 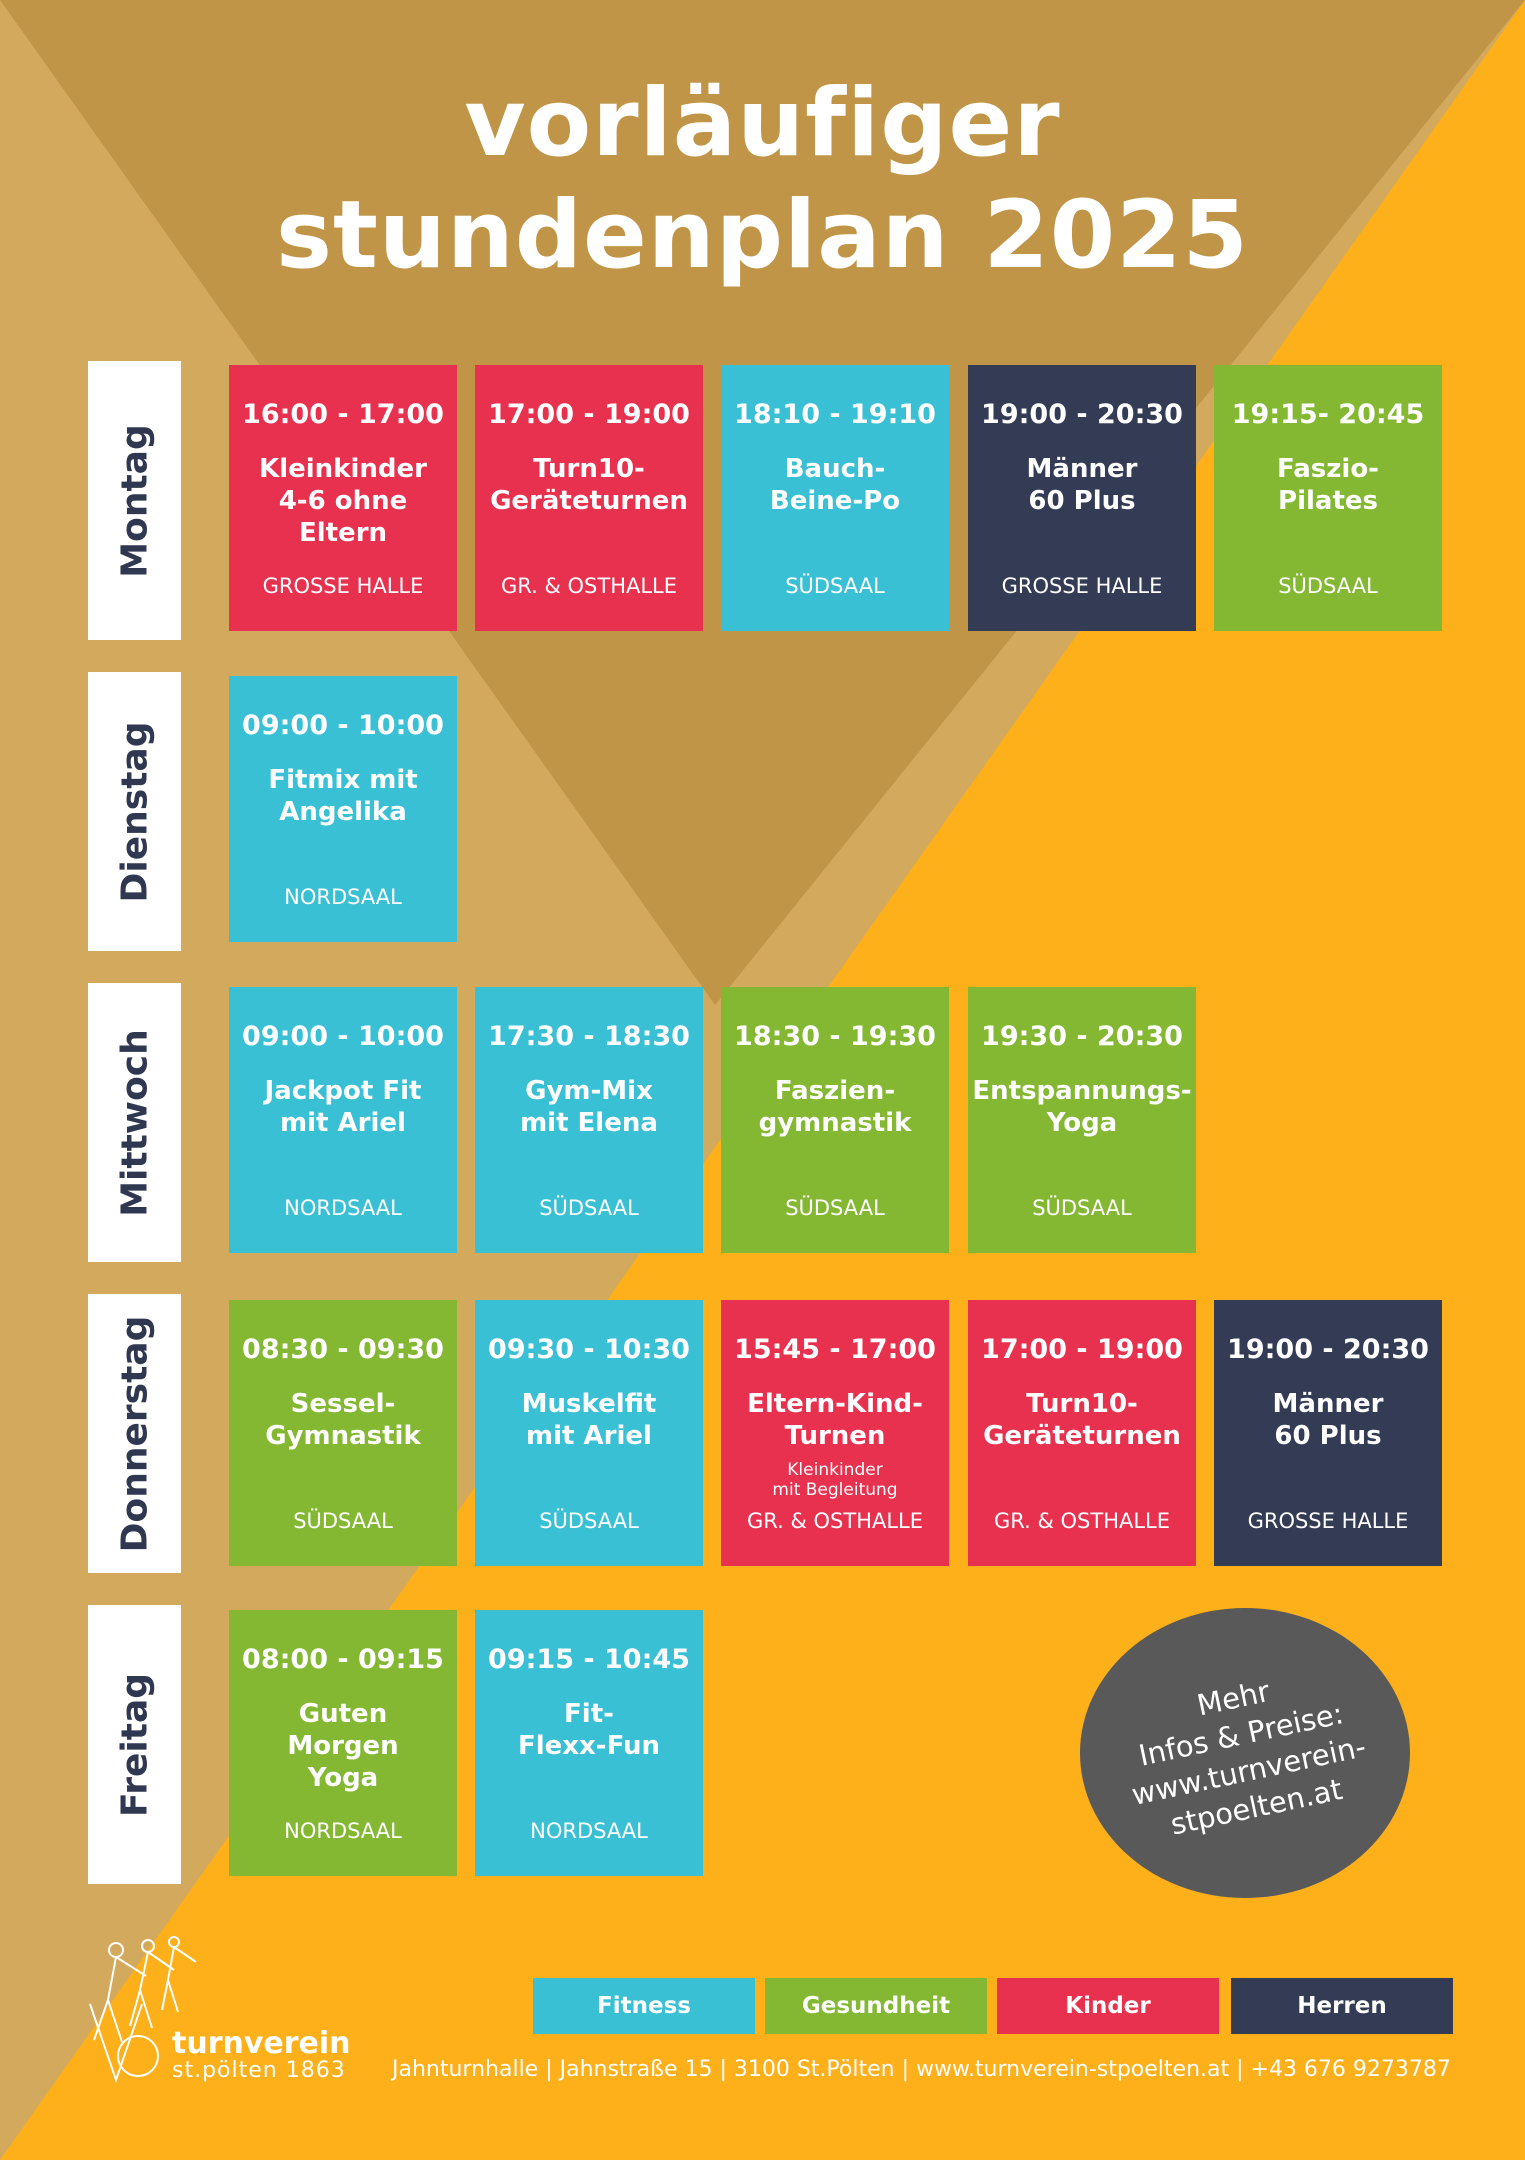 I want to click on day-label: Mittwoch, so click(x=134, y=1122).